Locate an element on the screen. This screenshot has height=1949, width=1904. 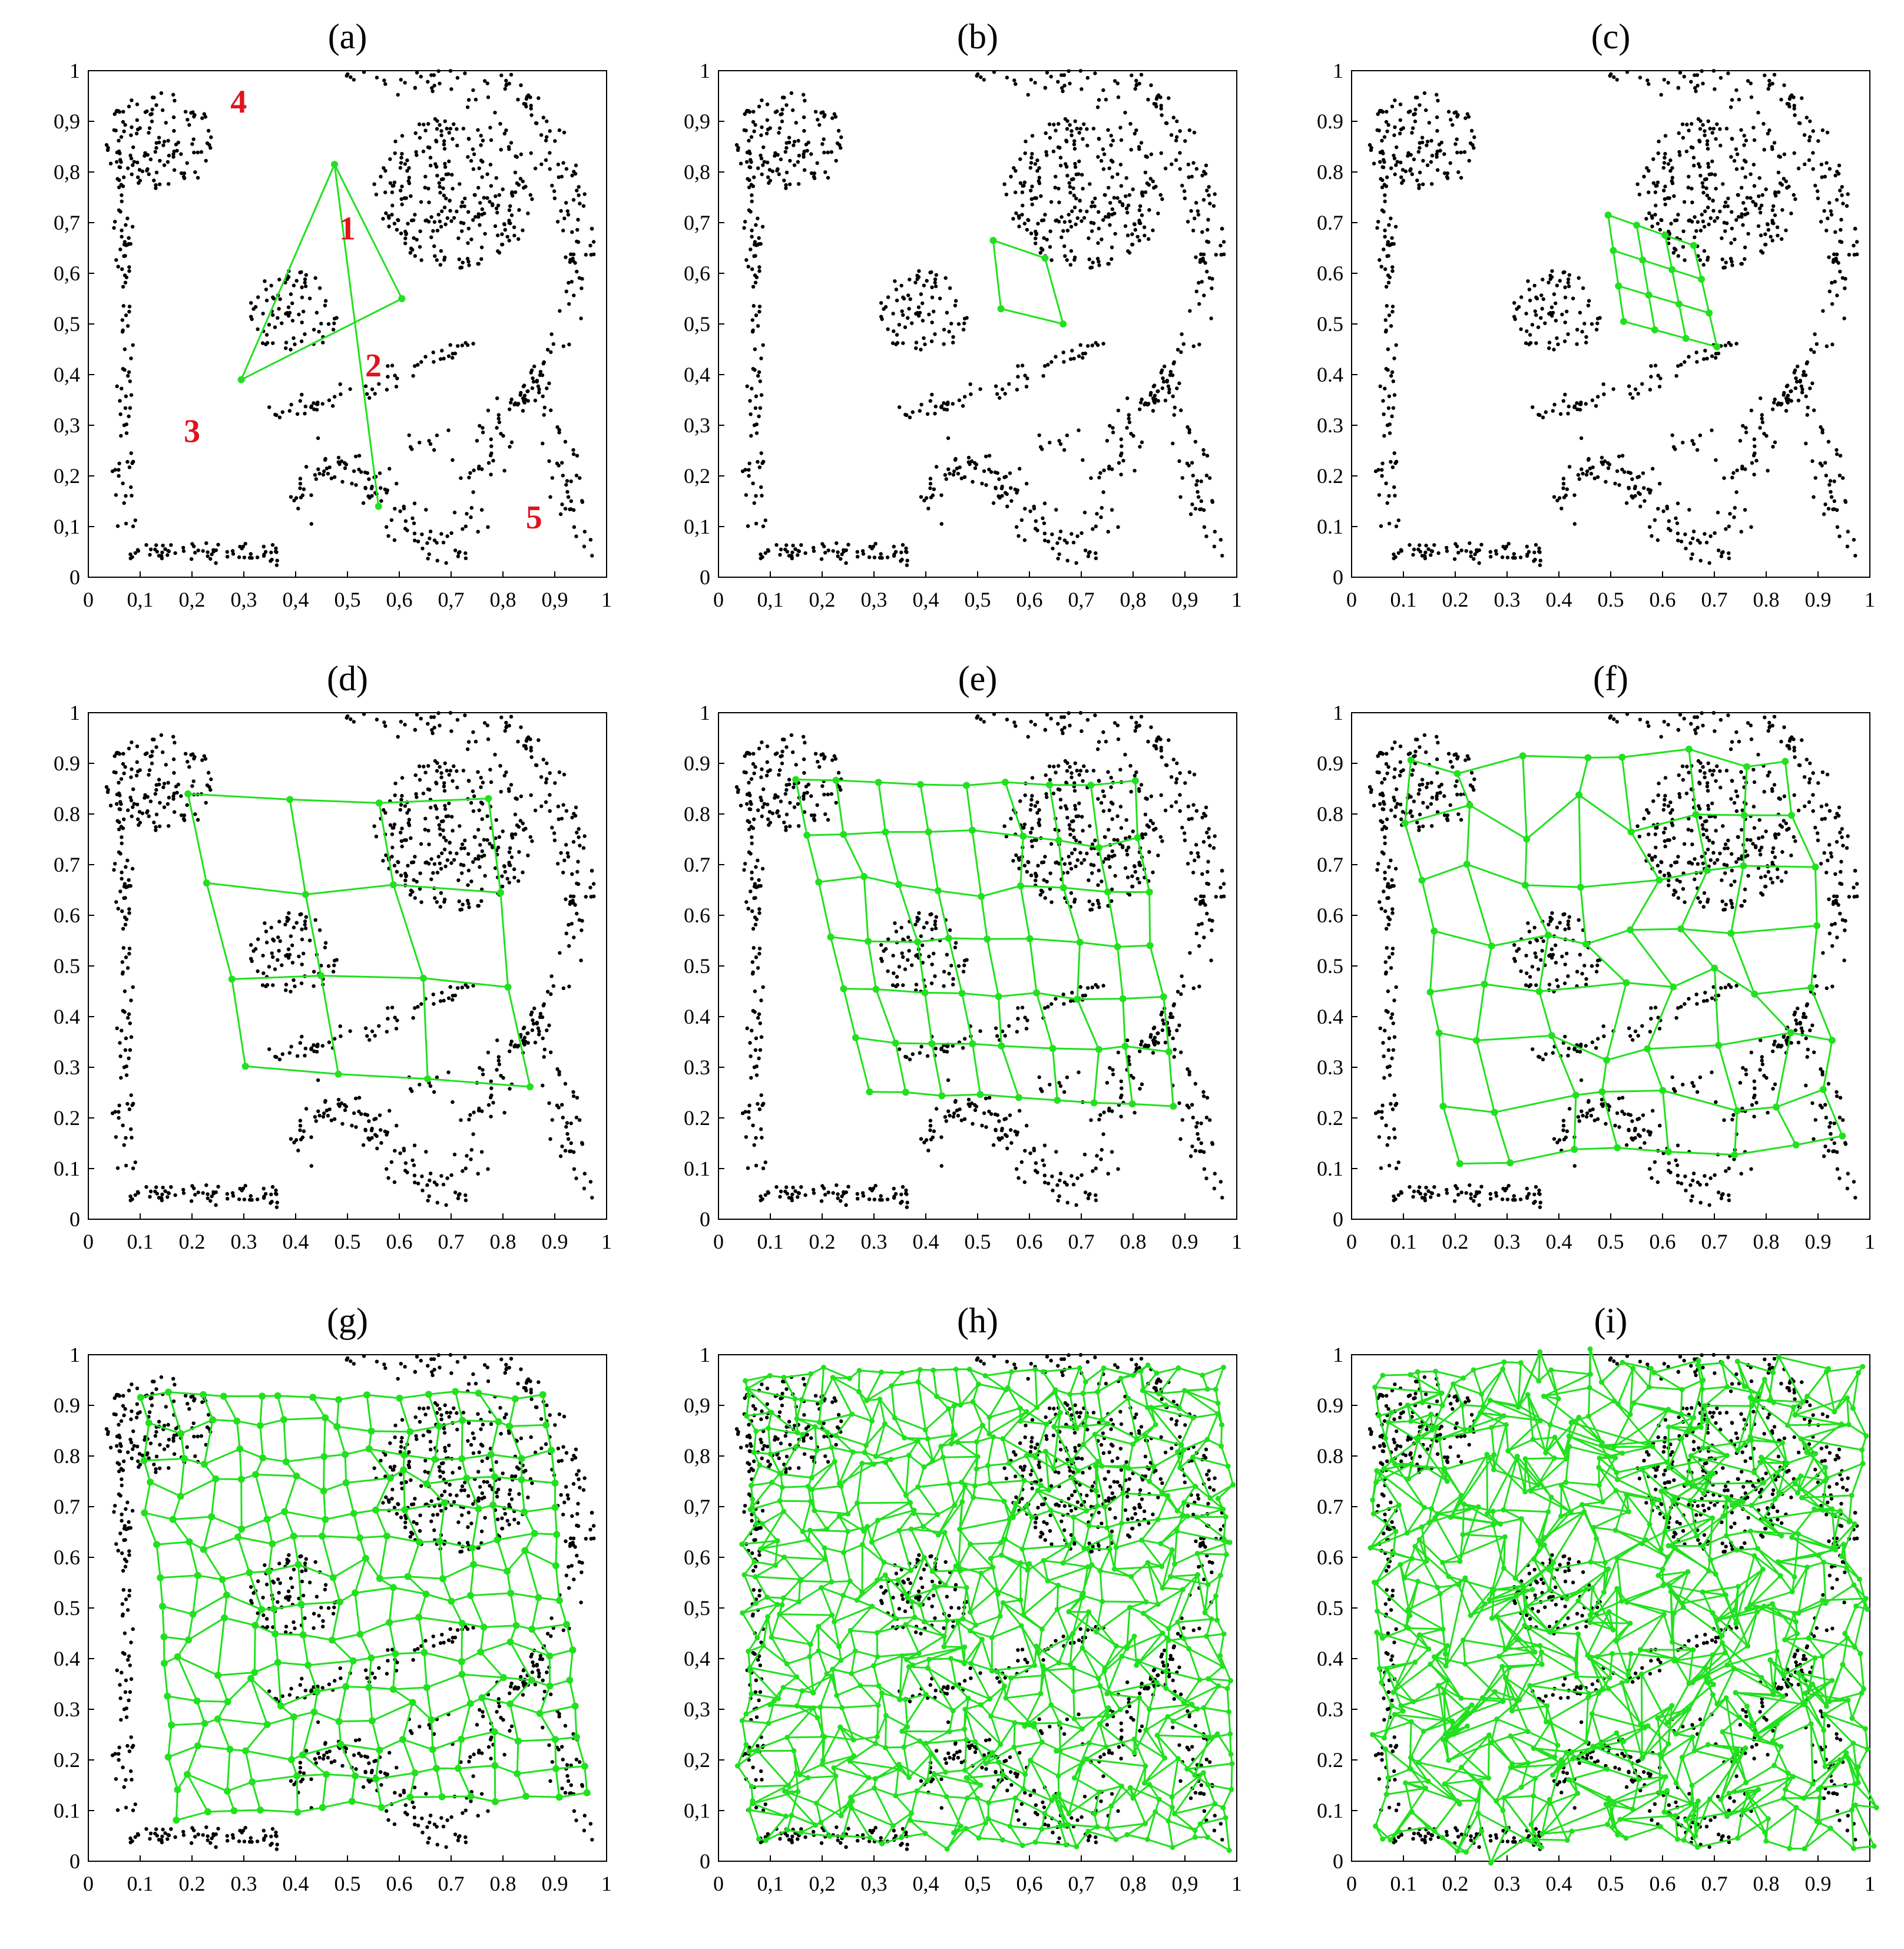
data-points is located at coordinates (350, 318).